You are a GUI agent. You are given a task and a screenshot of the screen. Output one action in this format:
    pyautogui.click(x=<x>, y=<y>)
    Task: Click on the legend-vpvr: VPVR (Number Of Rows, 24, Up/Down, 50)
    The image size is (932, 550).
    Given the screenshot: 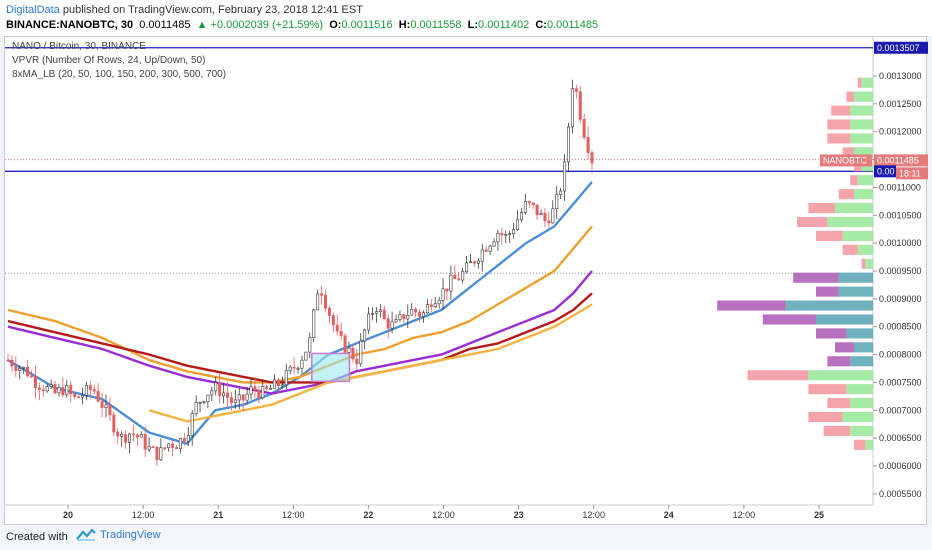 What is the action you would take?
    pyautogui.click(x=109, y=60)
    